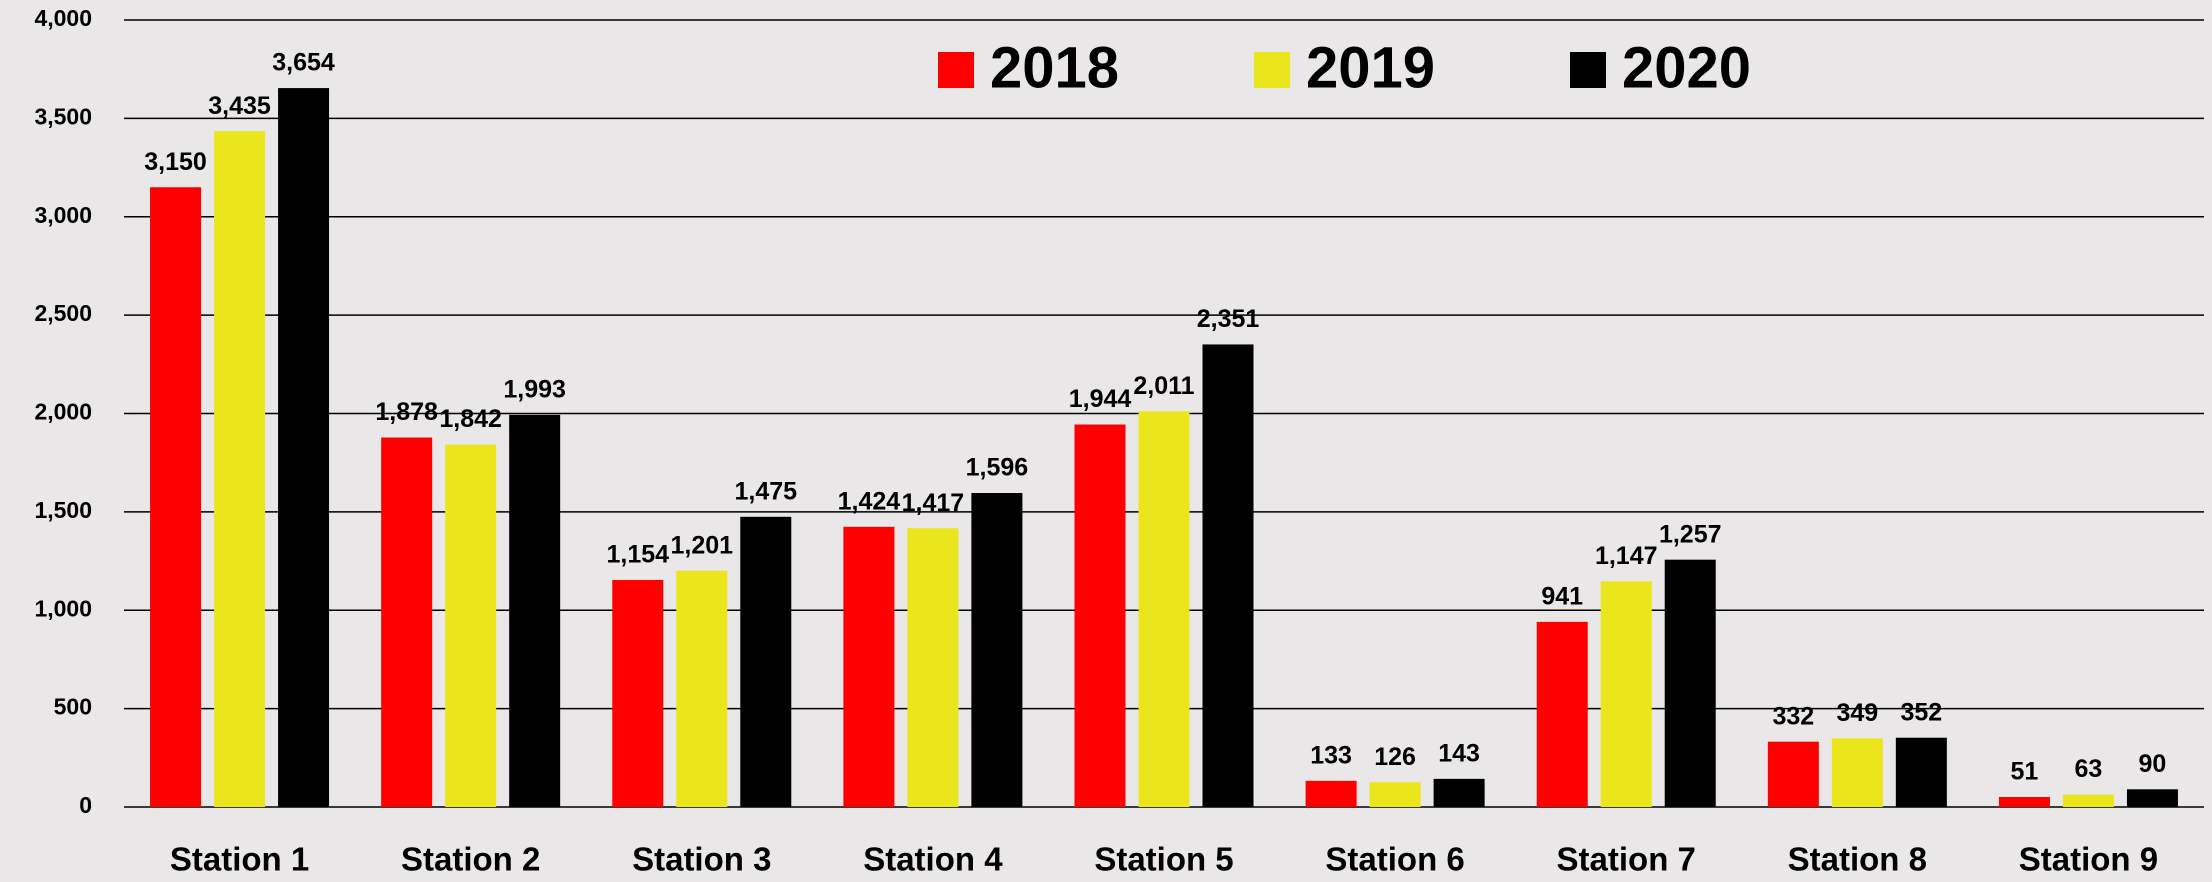  Describe the element at coordinates (63, 18) in the screenshot. I see `y-tick-label: 4,000` at that location.